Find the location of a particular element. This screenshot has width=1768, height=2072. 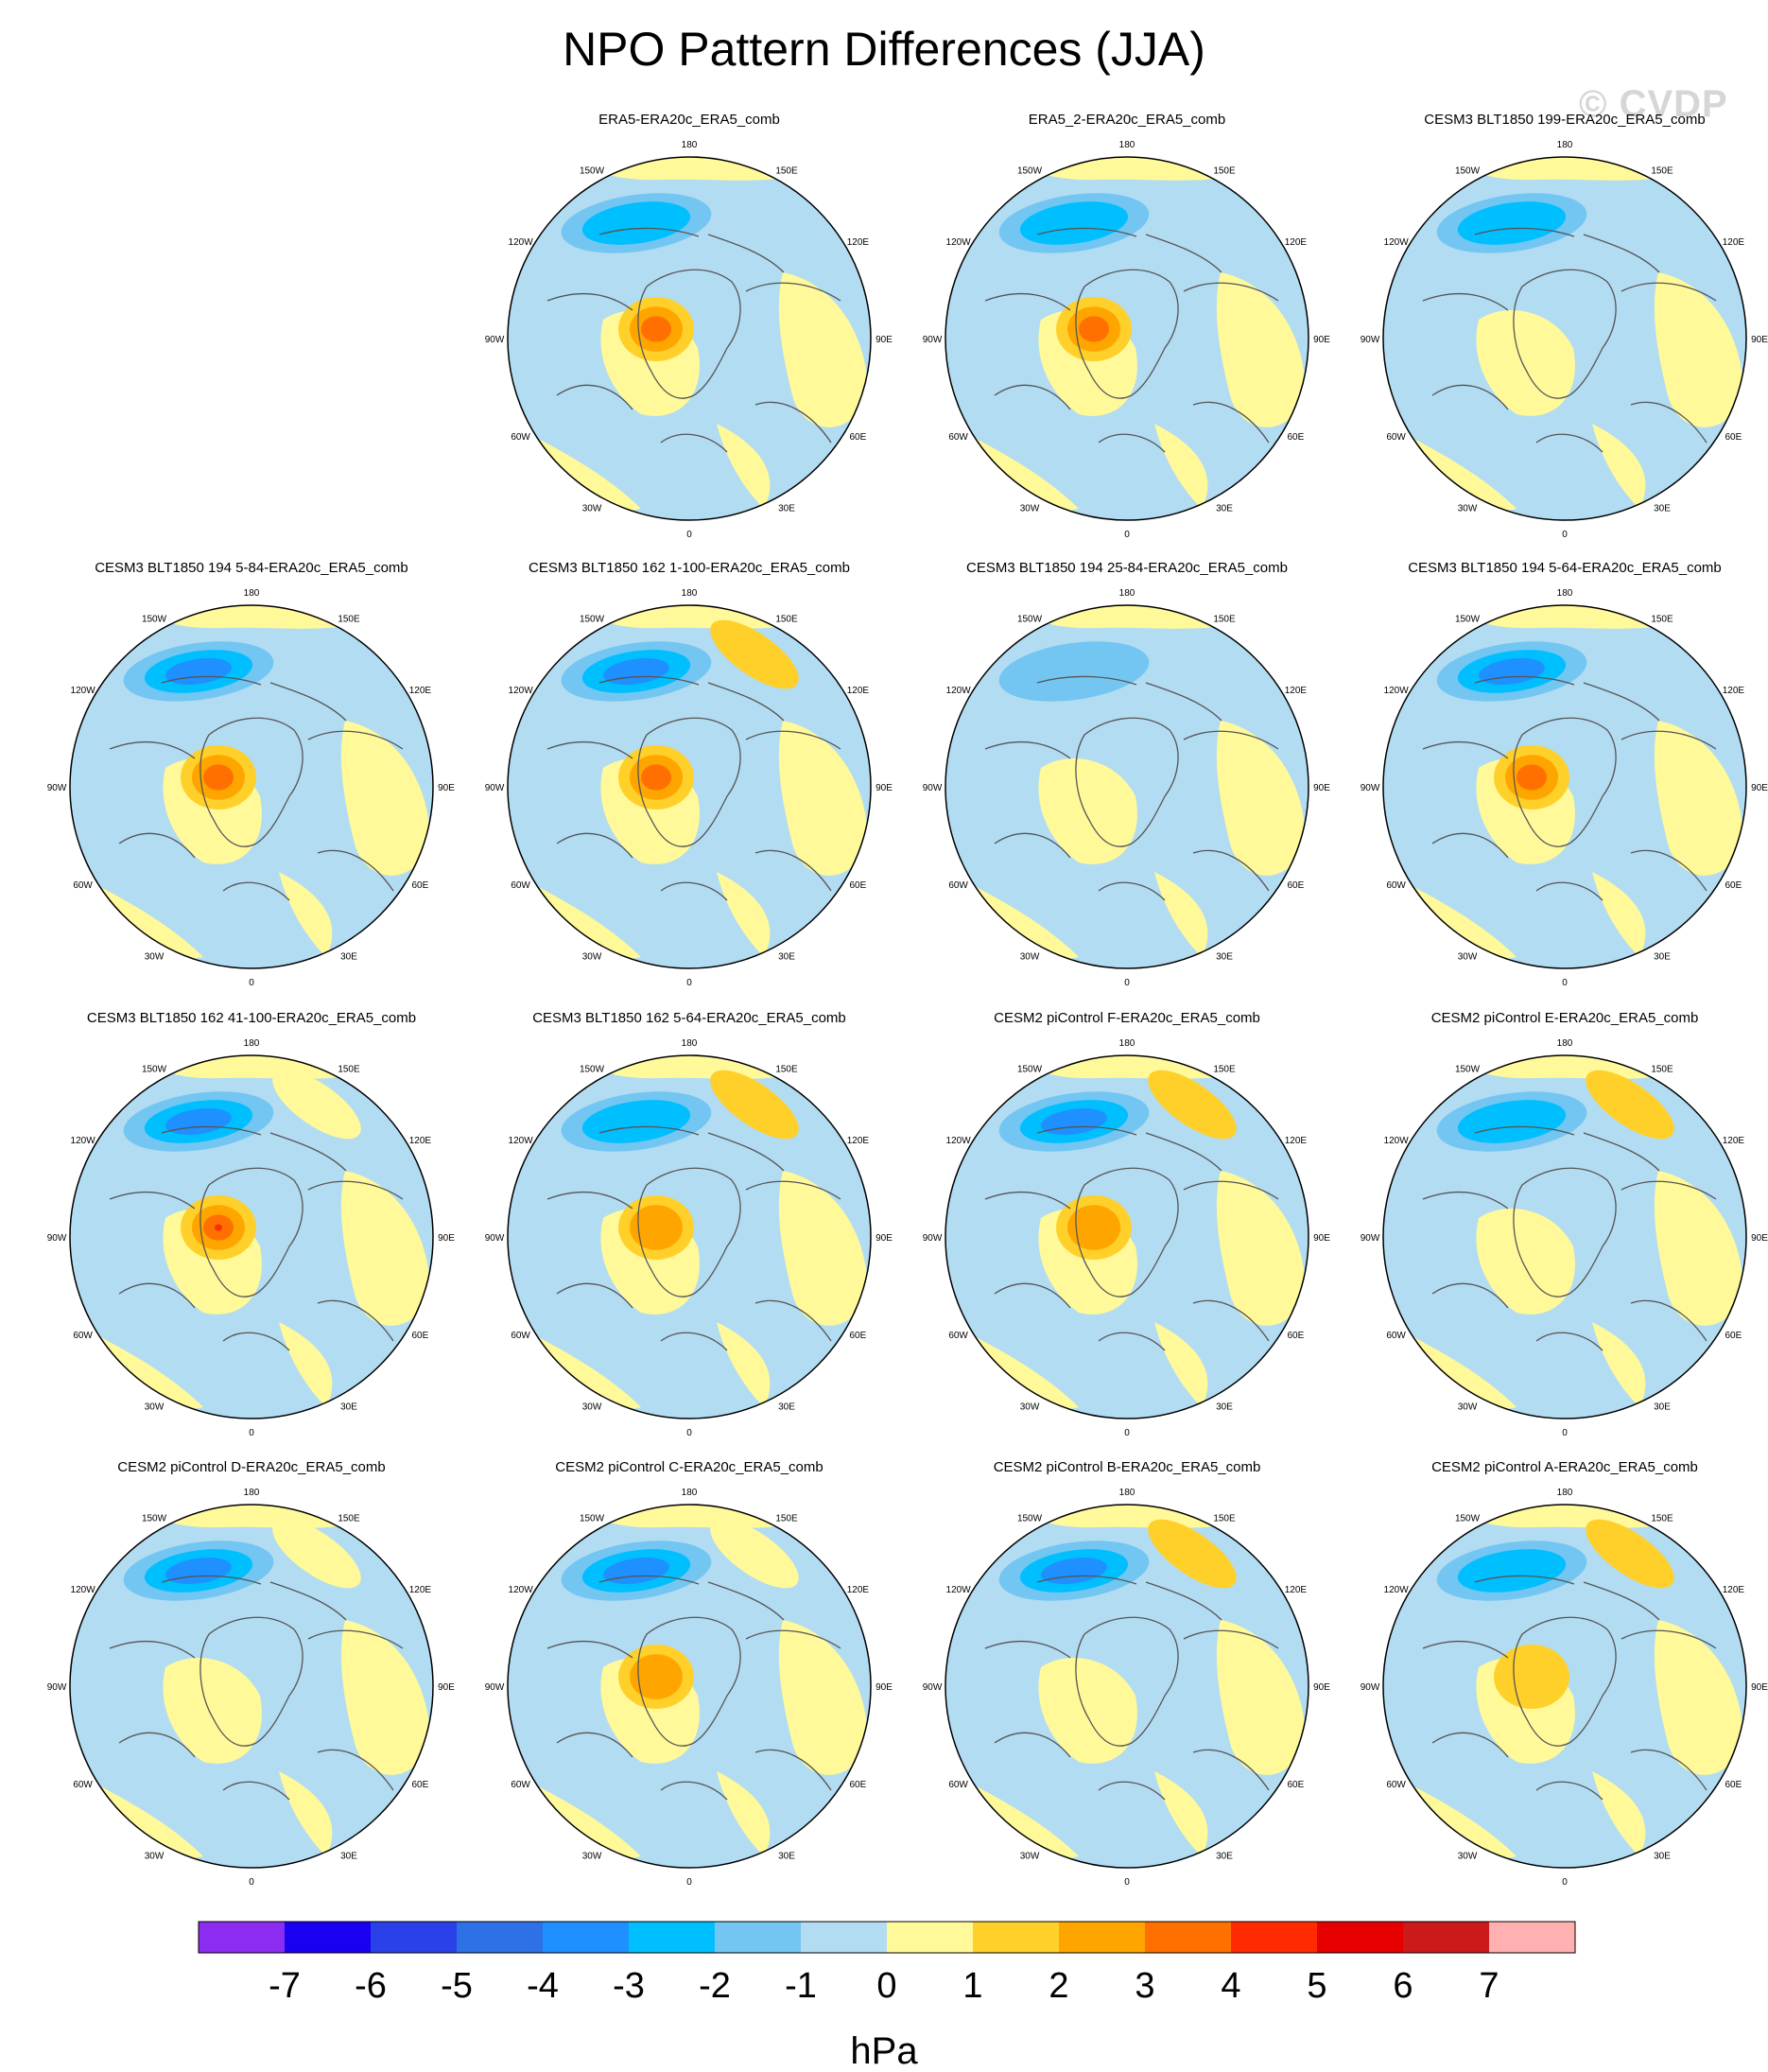

longitude-label: 90E is located at coordinates (1321, 340).